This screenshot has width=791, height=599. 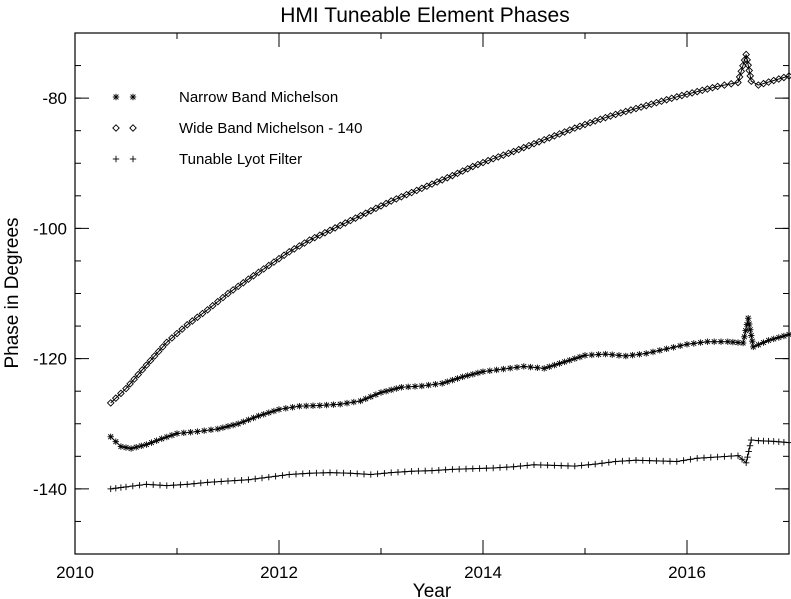 What do you see at coordinates (279, 572) in the screenshot?
I see `x-tick-label: 2012` at bounding box center [279, 572].